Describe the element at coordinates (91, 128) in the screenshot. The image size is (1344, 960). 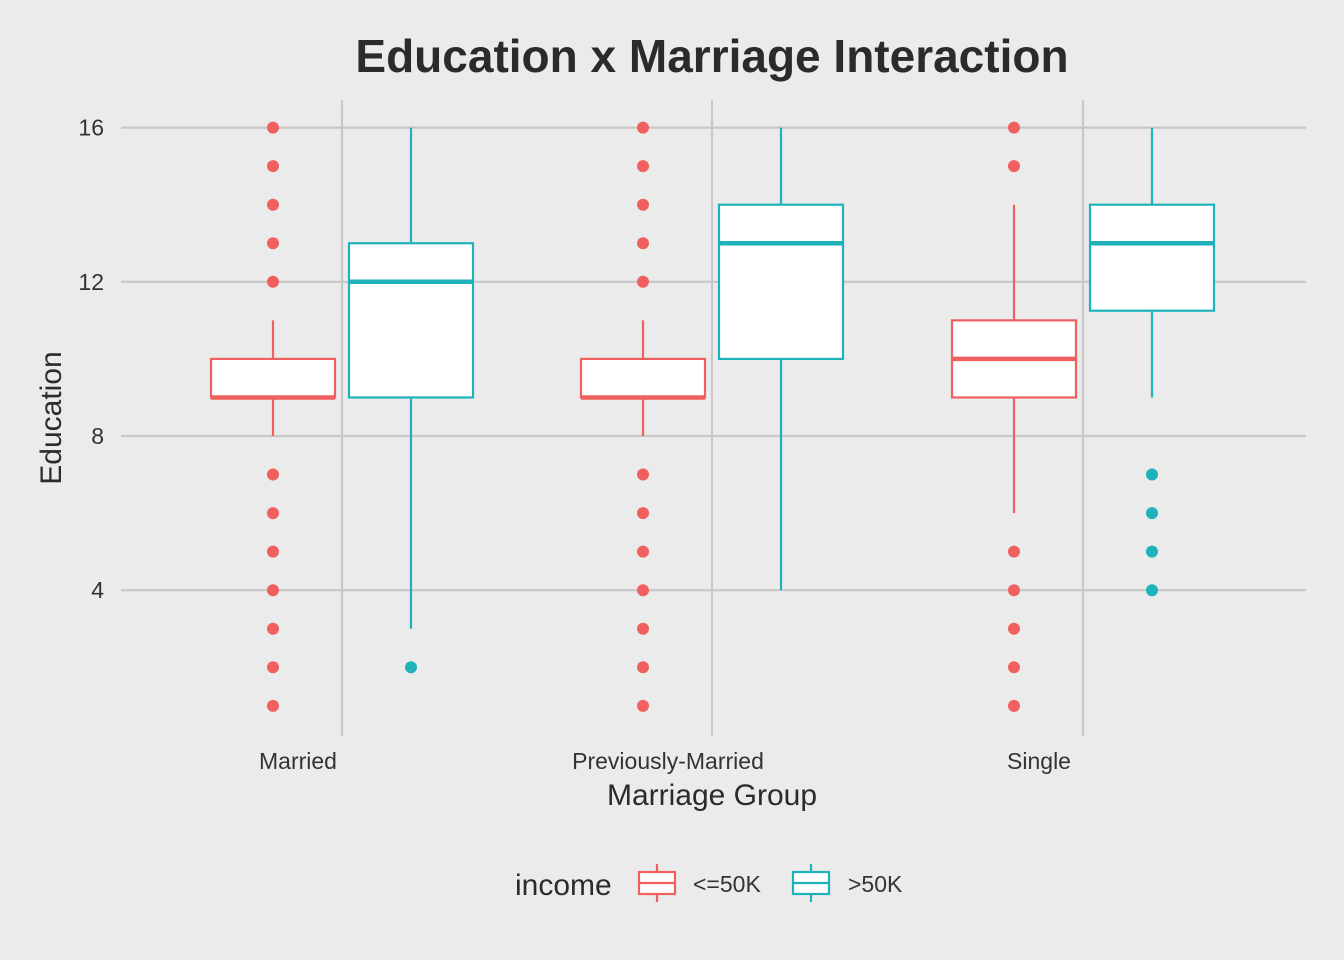
I see `y-tick-label-16: 16` at that location.